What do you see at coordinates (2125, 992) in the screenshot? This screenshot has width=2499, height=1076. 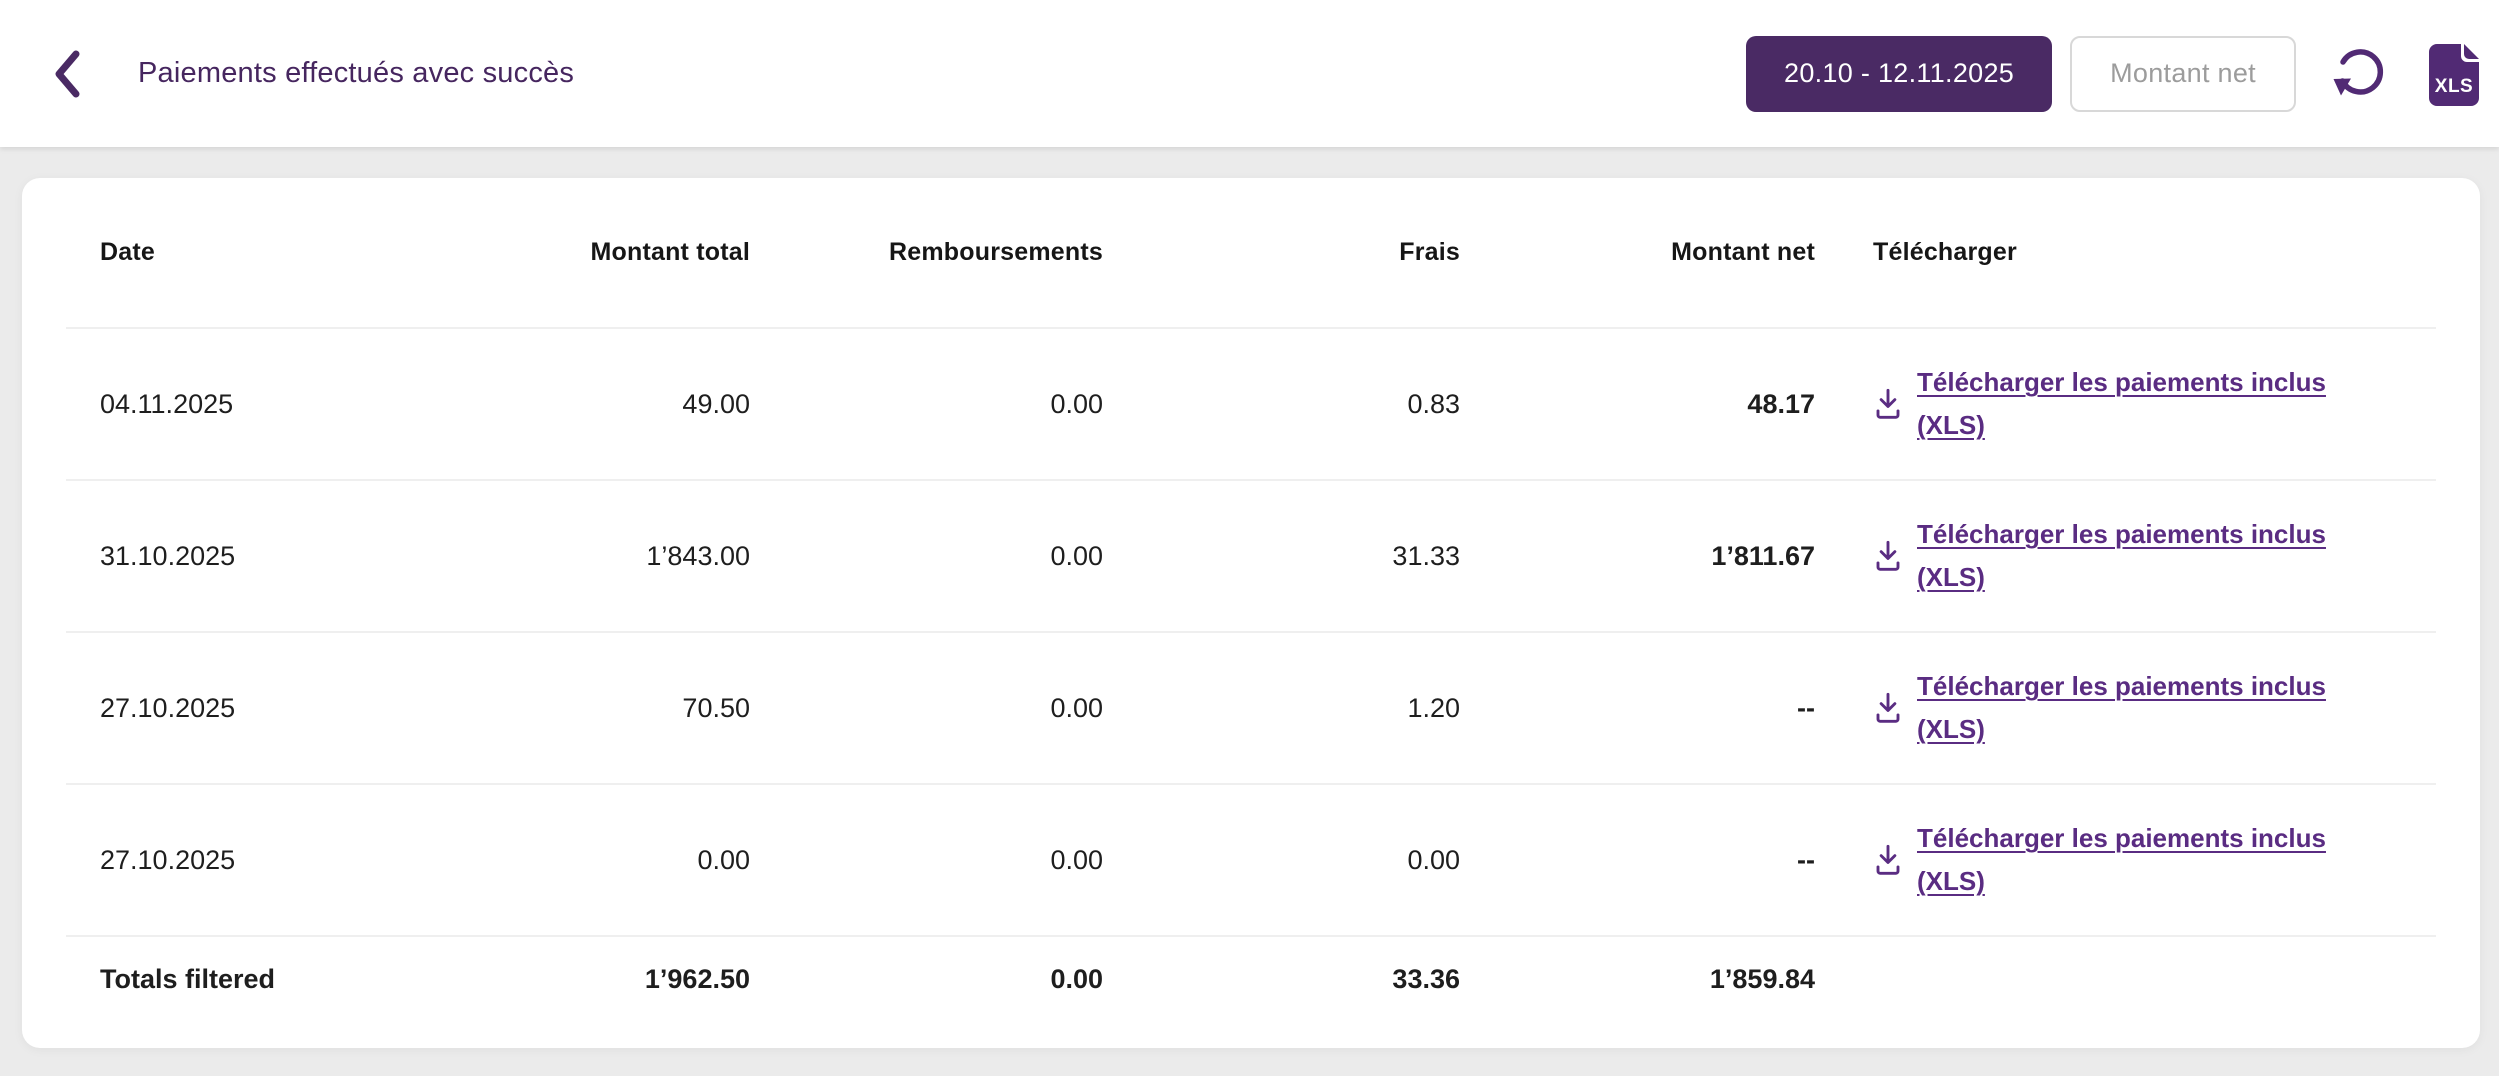 I see `totals-empty-cell` at bounding box center [2125, 992].